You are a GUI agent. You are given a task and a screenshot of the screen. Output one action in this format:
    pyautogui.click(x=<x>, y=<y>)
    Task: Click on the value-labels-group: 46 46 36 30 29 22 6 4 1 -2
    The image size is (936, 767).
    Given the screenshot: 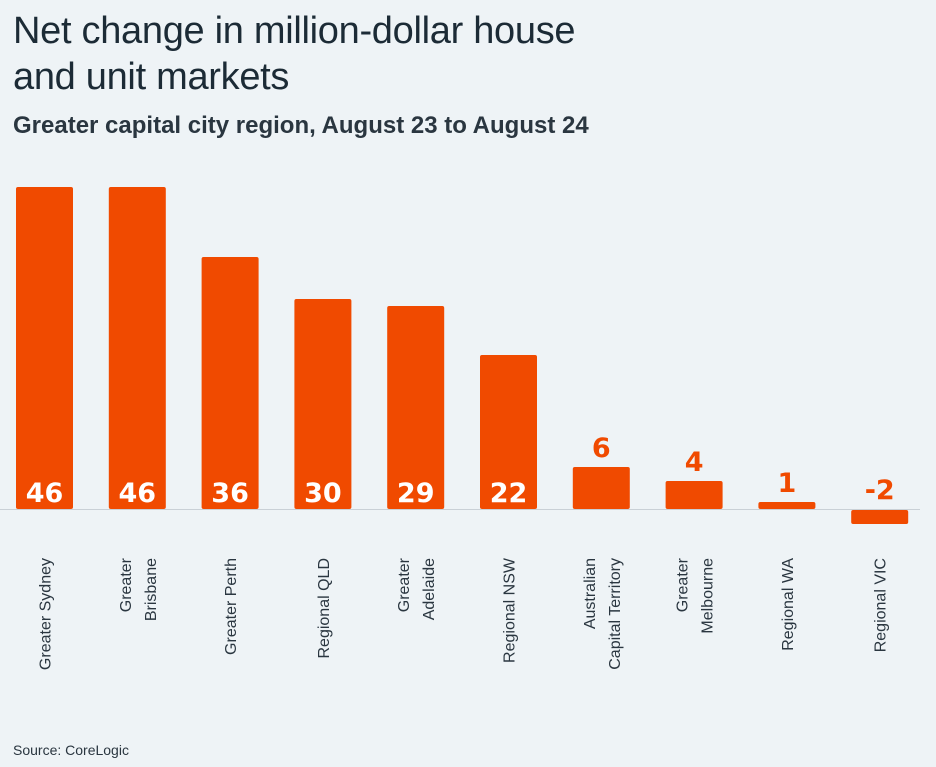 What is the action you would take?
    pyautogui.click(x=460, y=471)
    